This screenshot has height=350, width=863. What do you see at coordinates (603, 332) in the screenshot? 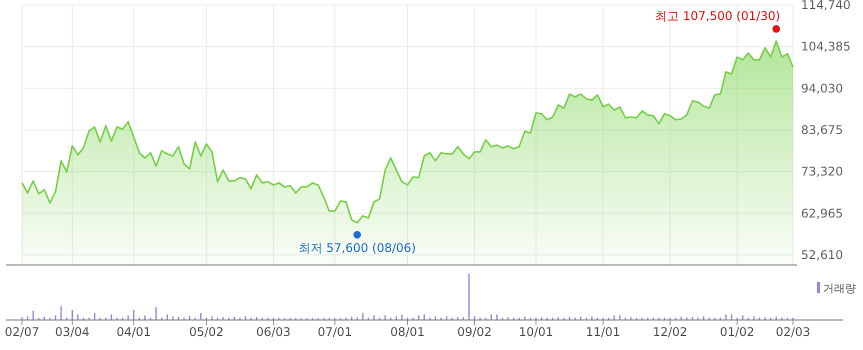
I see `x-tick-label: 11/01` at bounding box center [603, 332].